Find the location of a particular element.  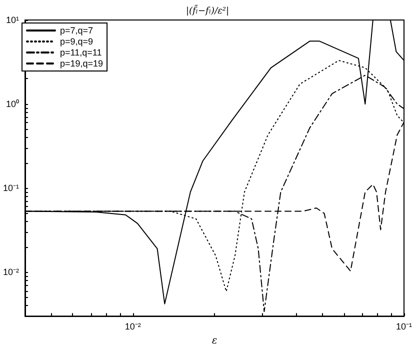

y-tick-label: 10⁻² is located at coordinates (11, 272).